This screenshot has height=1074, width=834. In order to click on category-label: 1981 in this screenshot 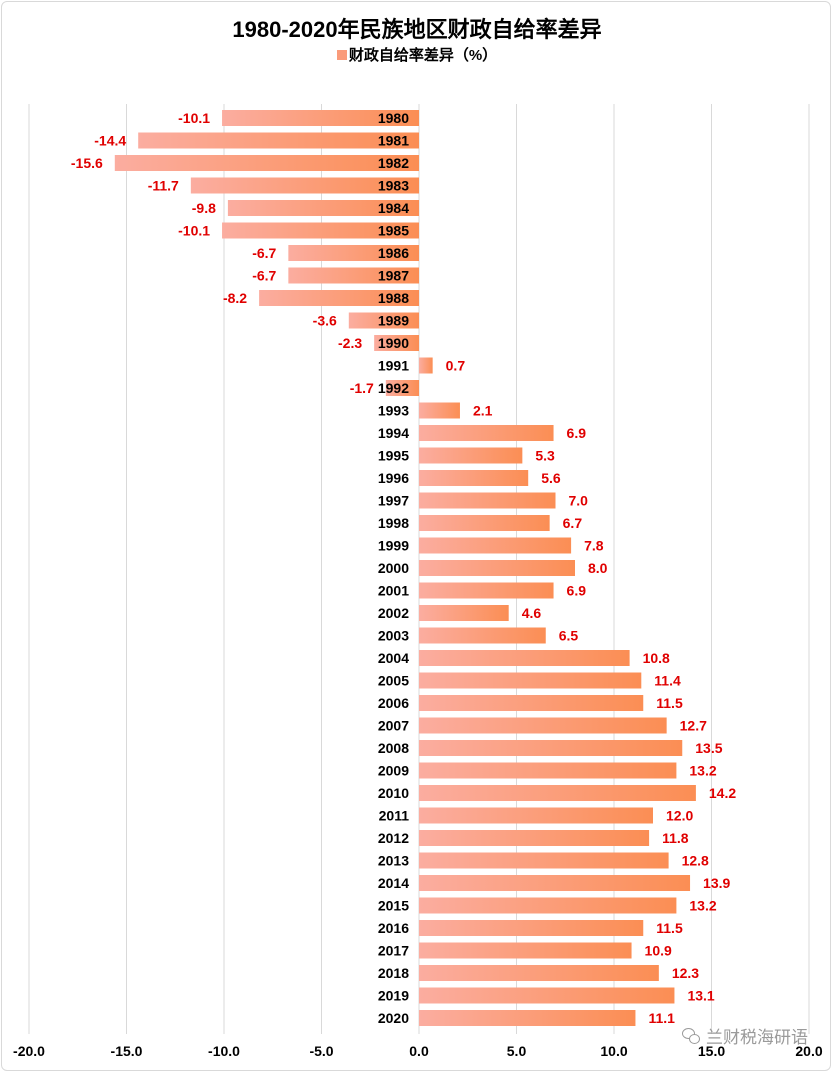, I will do `click(393, 141)`.